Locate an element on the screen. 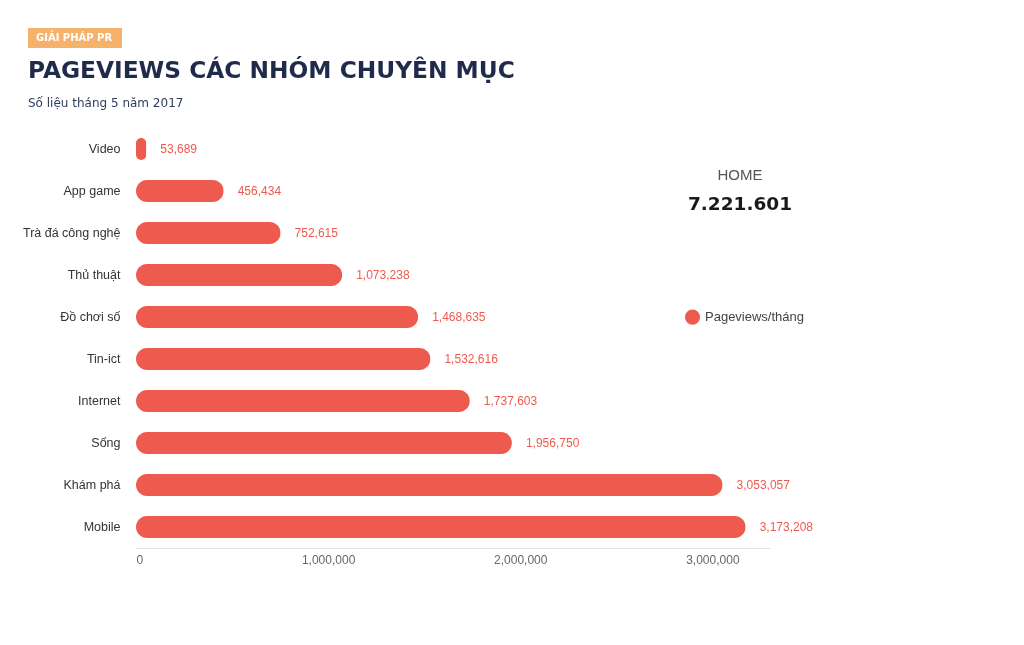 The height and width of the screenshot is (645, 1024). x-tick-label: 0 is located at coordinates (140, 559).